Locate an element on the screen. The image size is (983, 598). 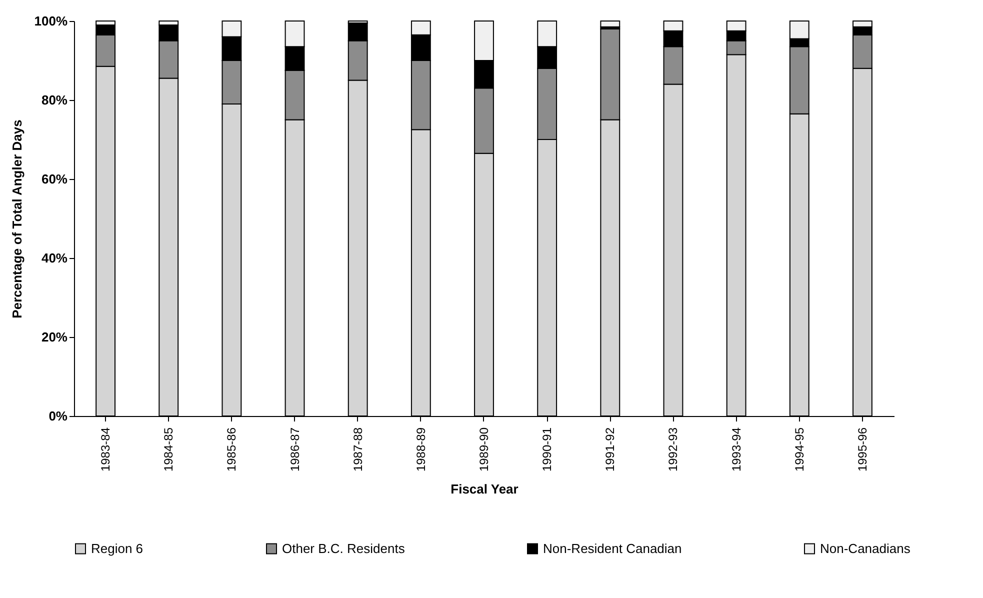
x-tick-label: 1983-84 is located at coordinates (105, 449).